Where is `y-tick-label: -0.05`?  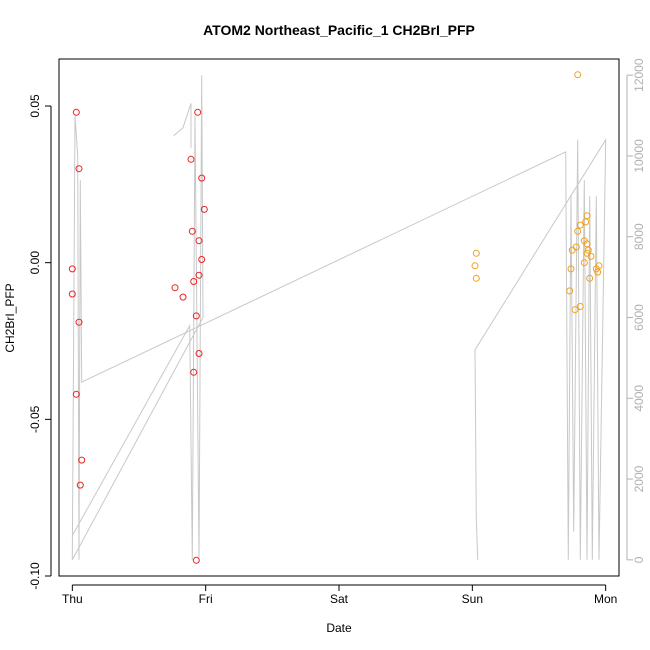
y-tick-label: -0.05 is located at coordinates (35, 419).